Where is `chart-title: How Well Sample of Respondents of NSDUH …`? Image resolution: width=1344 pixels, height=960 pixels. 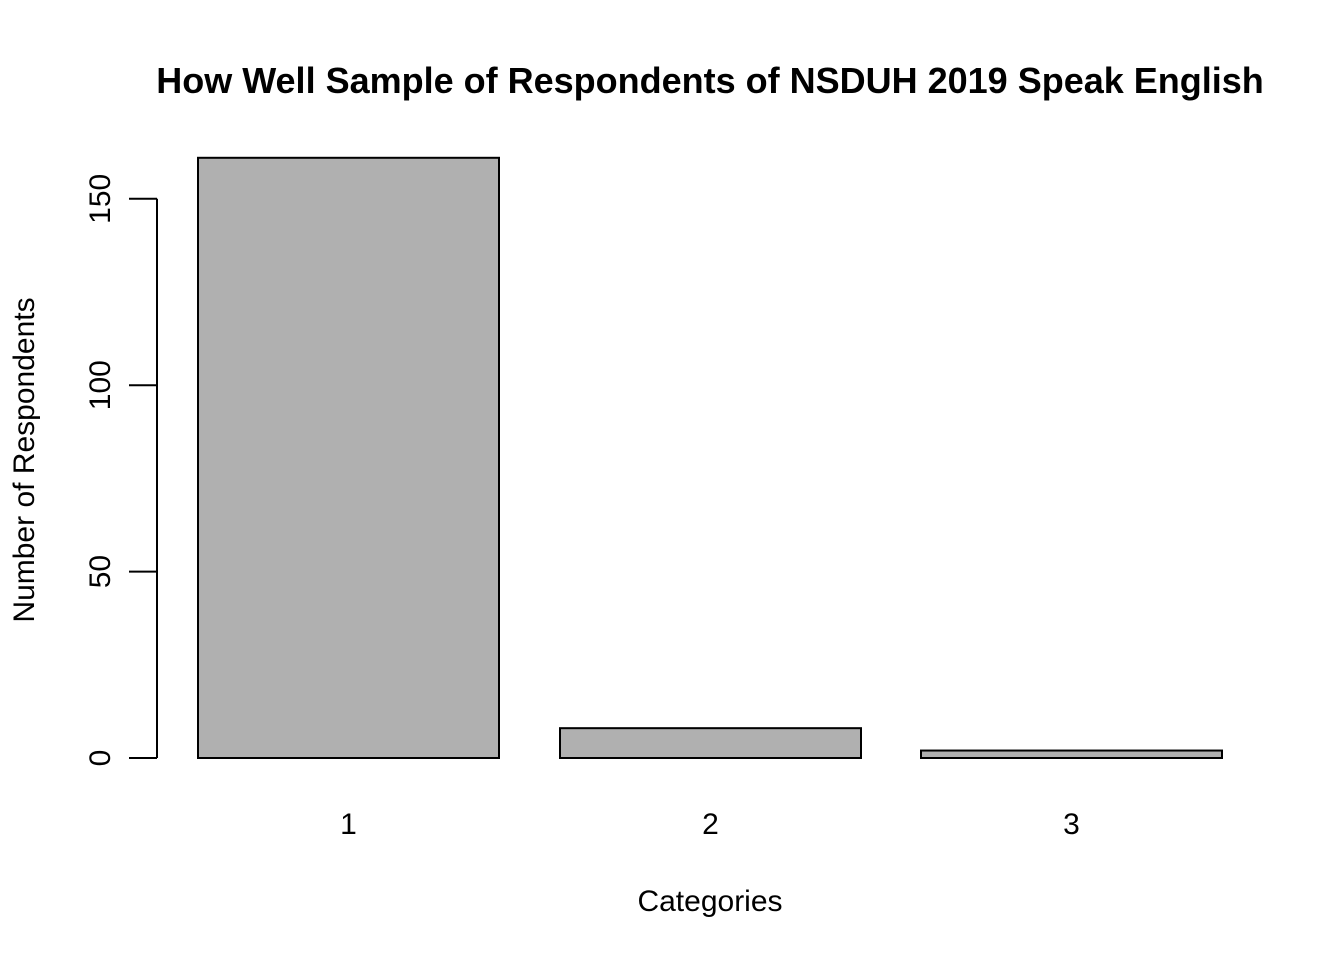 chart-title: How Well Sample of Respondents of NSDUH … is located at coordinates (710, 80).